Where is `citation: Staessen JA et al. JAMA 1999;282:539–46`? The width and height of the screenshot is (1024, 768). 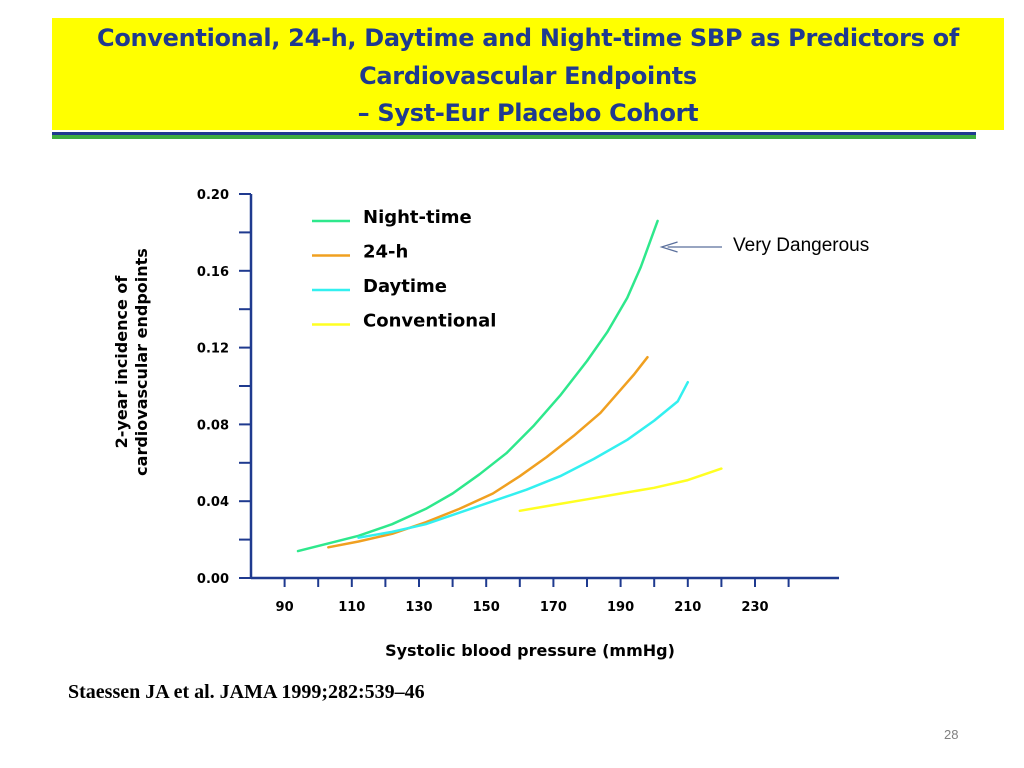 citation: Staessen JA et al. JAMA 1999;282:539–46 is located at coordinates (246, 692).